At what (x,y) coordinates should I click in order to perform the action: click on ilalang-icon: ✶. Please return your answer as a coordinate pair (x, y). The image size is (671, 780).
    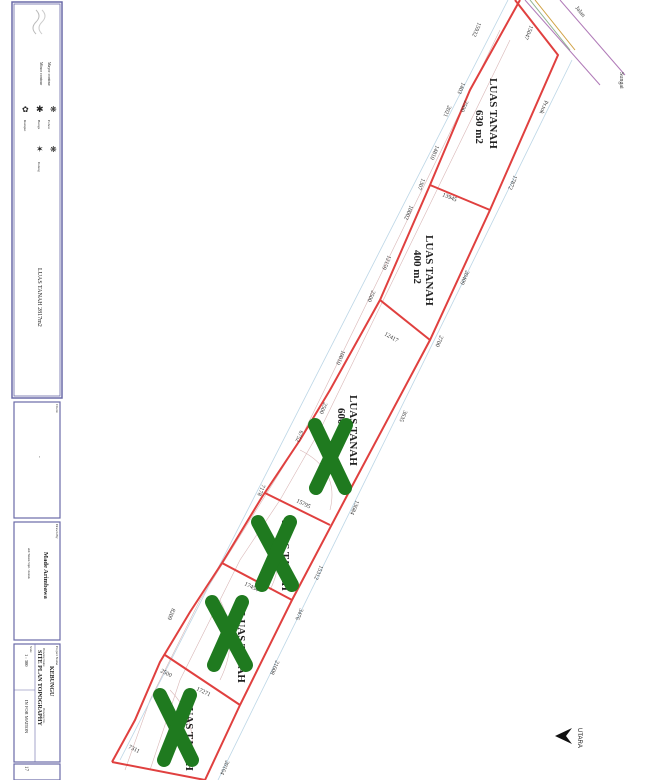
    Looking at the image, I should click on (40, 149).